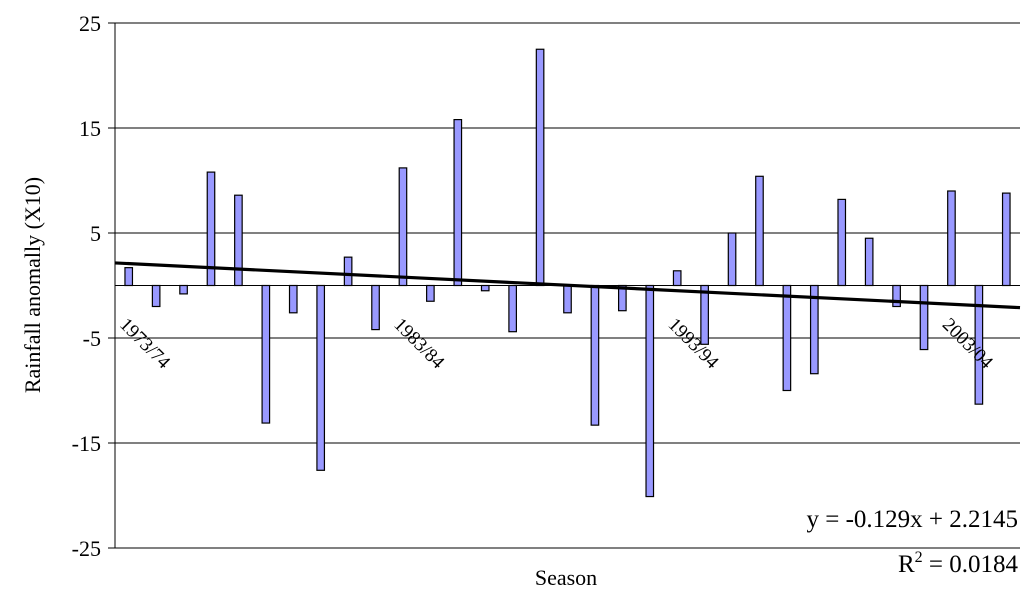 This screenshot has height=604, width=1029. I want to click on y-tick-label: -15, so click(86, 443).